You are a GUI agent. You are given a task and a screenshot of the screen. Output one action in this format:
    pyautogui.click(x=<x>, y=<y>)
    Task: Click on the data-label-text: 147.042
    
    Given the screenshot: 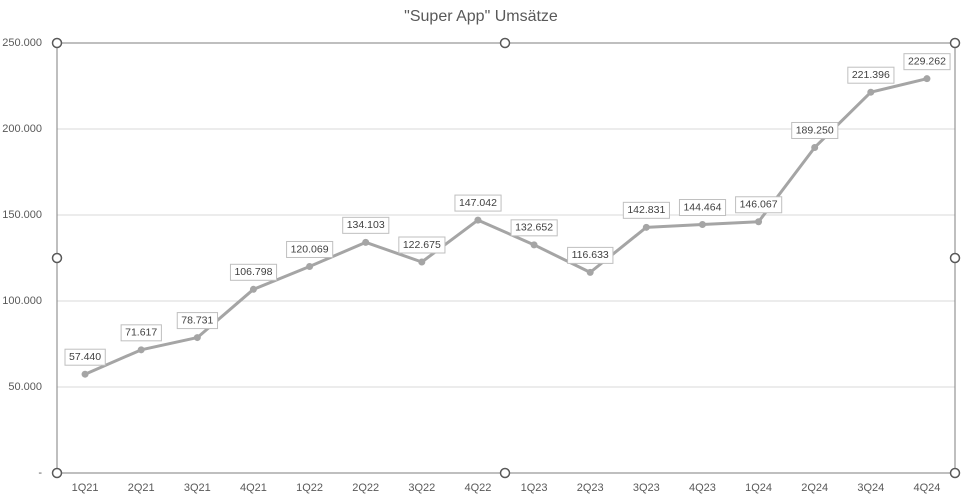 What is the action you would take?
    pyautogui.click(x=478, y=203)
    